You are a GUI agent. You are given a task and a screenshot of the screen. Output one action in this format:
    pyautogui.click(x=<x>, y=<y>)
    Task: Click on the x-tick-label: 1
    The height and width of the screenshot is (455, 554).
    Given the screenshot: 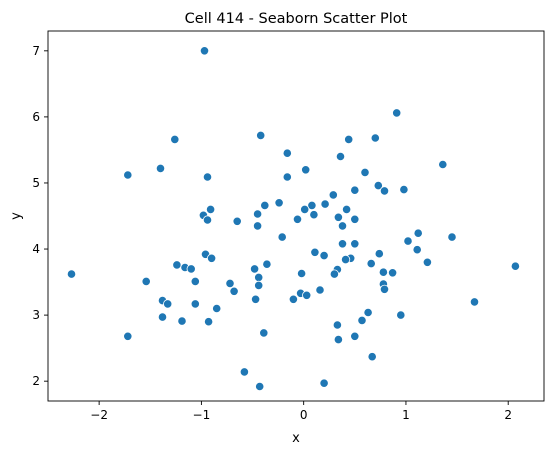 What is the action you would take?
    pyautogui.click(x=406, y=415)
    